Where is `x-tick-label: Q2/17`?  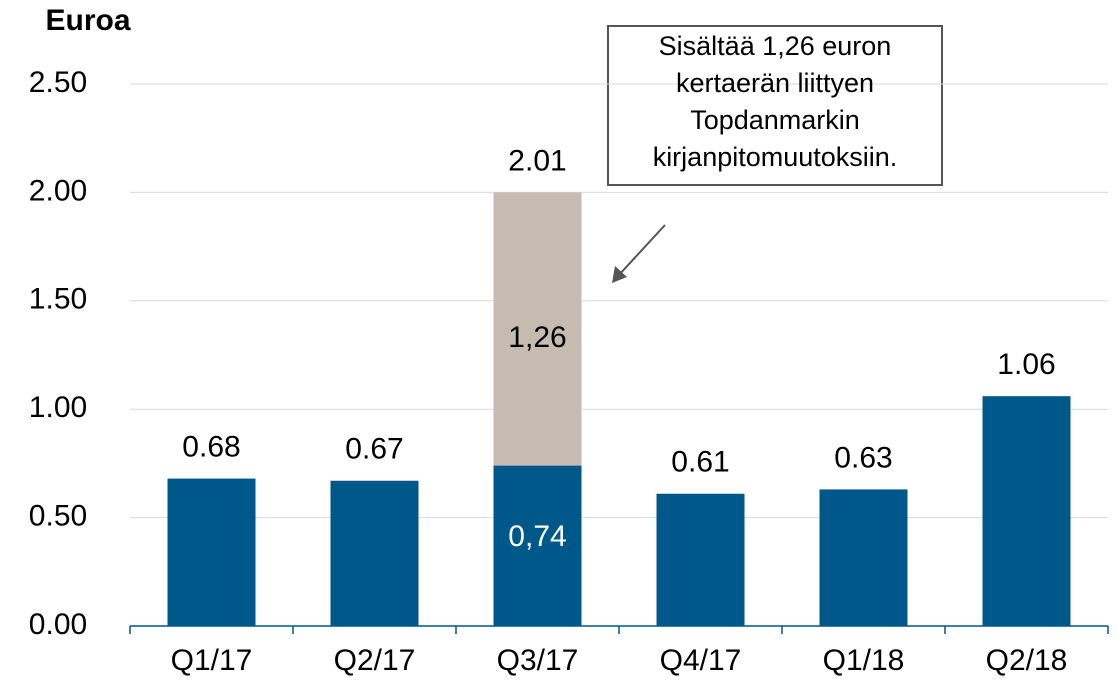 x-tick-label: Q2/17 is located at coordinates (375, 660).